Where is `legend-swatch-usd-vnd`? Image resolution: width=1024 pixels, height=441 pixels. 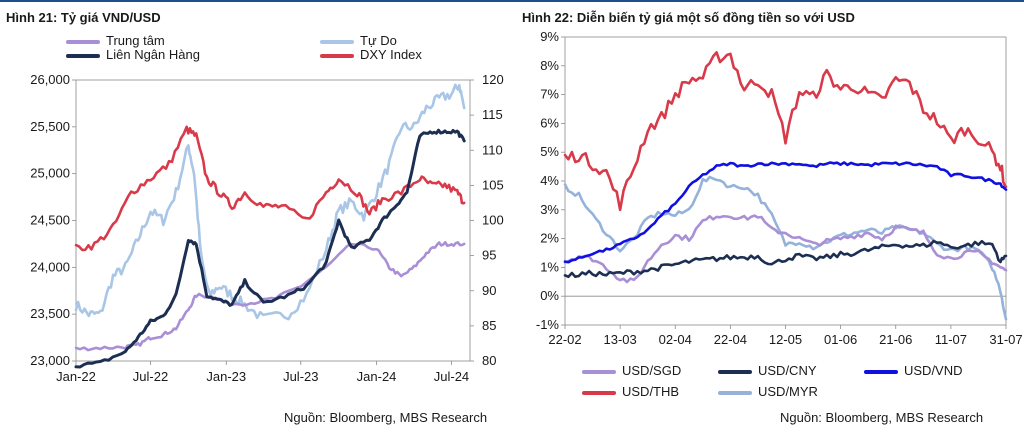 legend-swatch-usd-vnd is located at coordinates (881, 371).